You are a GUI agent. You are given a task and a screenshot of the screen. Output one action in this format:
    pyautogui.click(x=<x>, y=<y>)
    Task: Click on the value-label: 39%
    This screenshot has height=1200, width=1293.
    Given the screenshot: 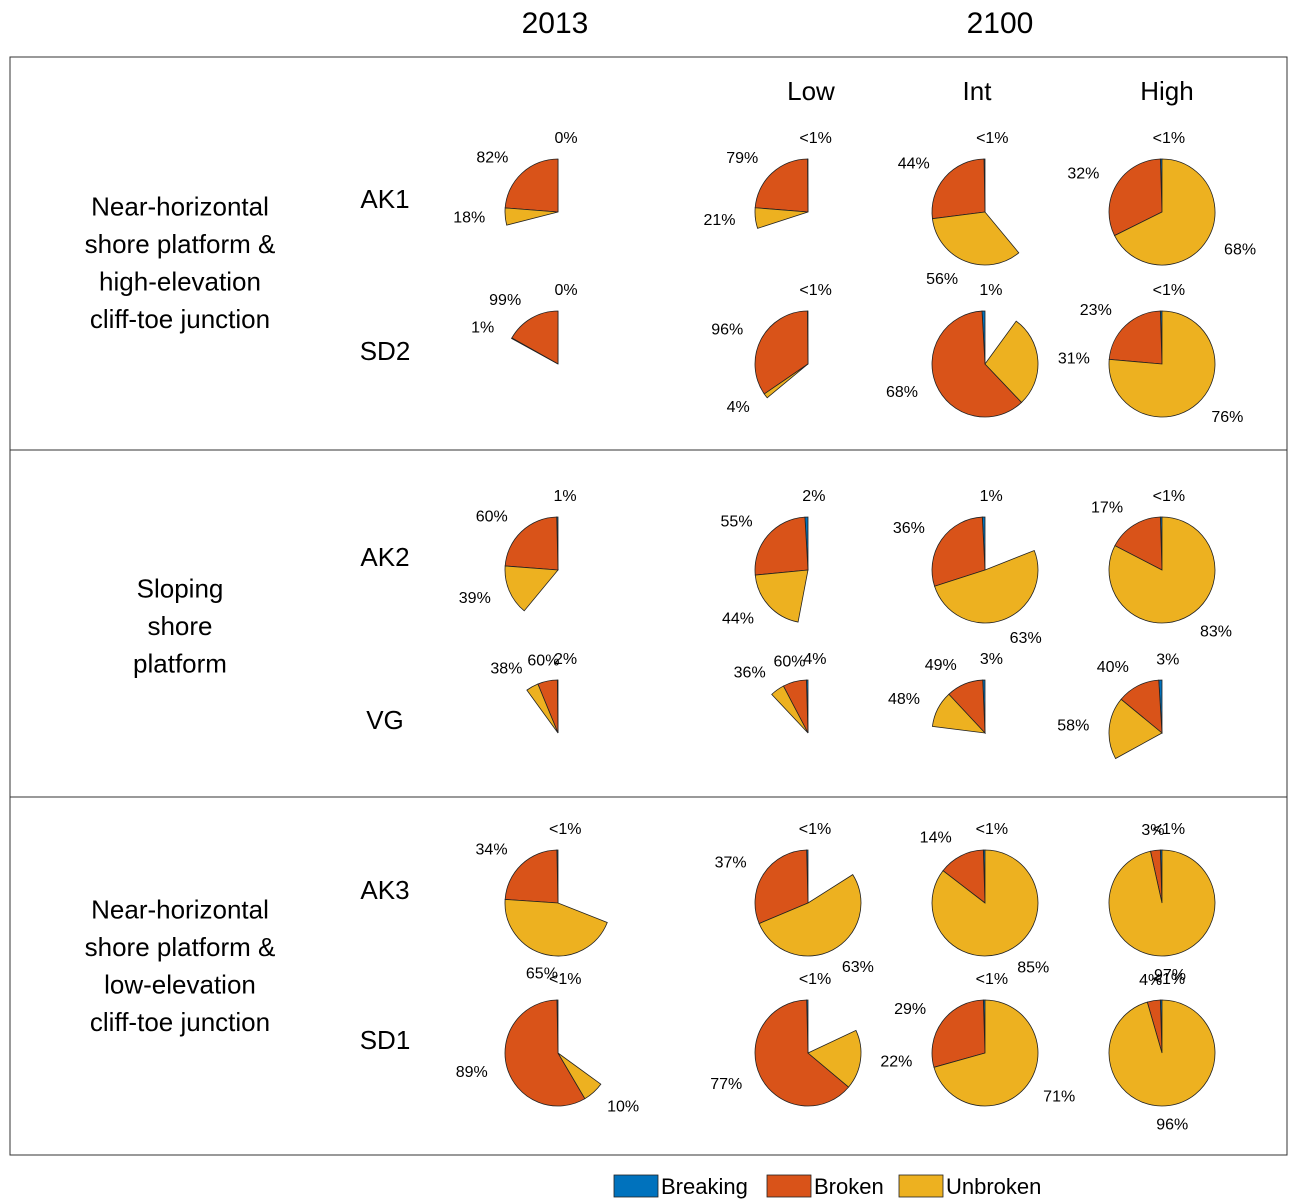 What is the action you would take?
    pyautogui.click(x=475, y=598)
    